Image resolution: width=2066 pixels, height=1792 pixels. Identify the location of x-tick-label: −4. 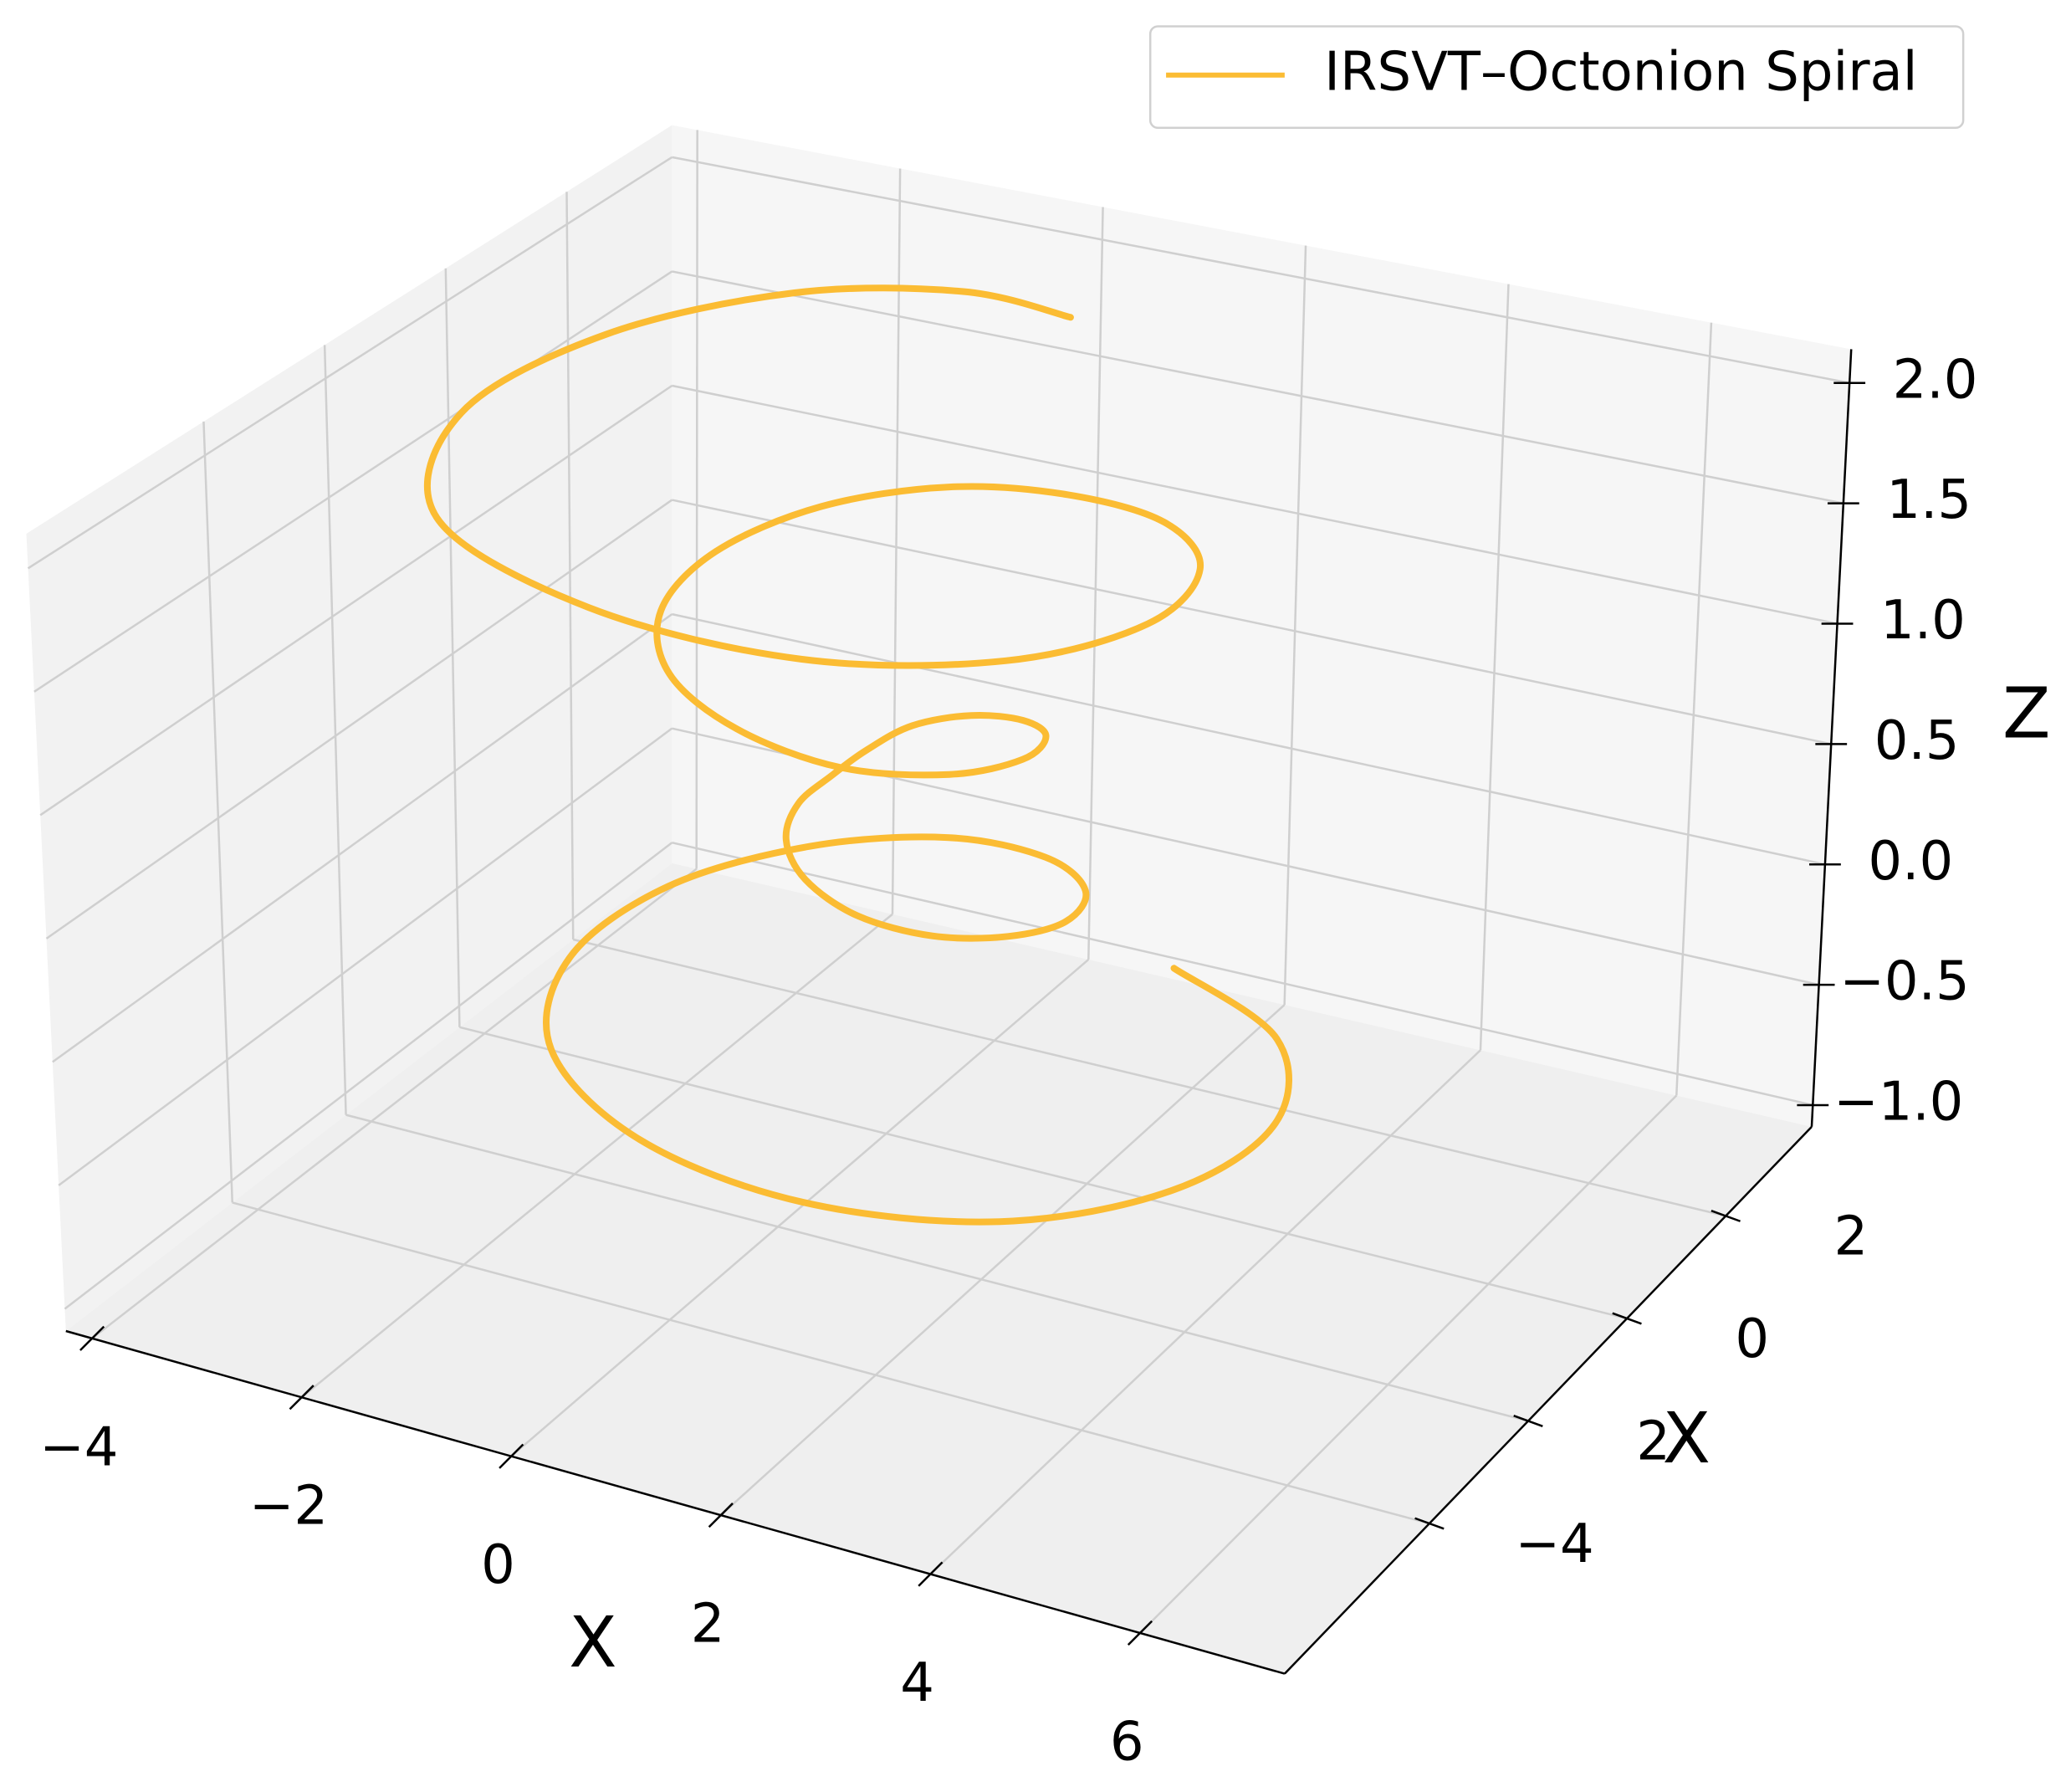
(79, 1447).